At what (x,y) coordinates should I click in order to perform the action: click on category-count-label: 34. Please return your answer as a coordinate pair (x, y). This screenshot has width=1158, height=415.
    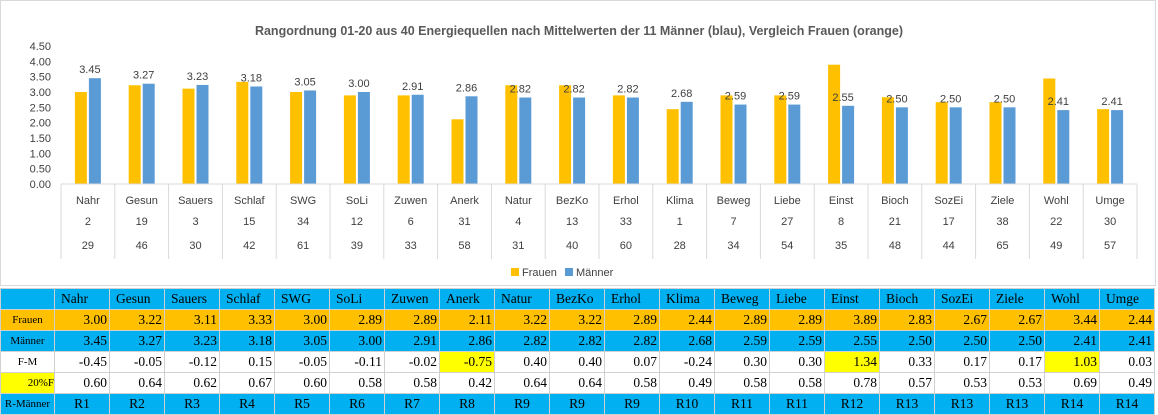
    Looking at the image, I should click on (733, 246).